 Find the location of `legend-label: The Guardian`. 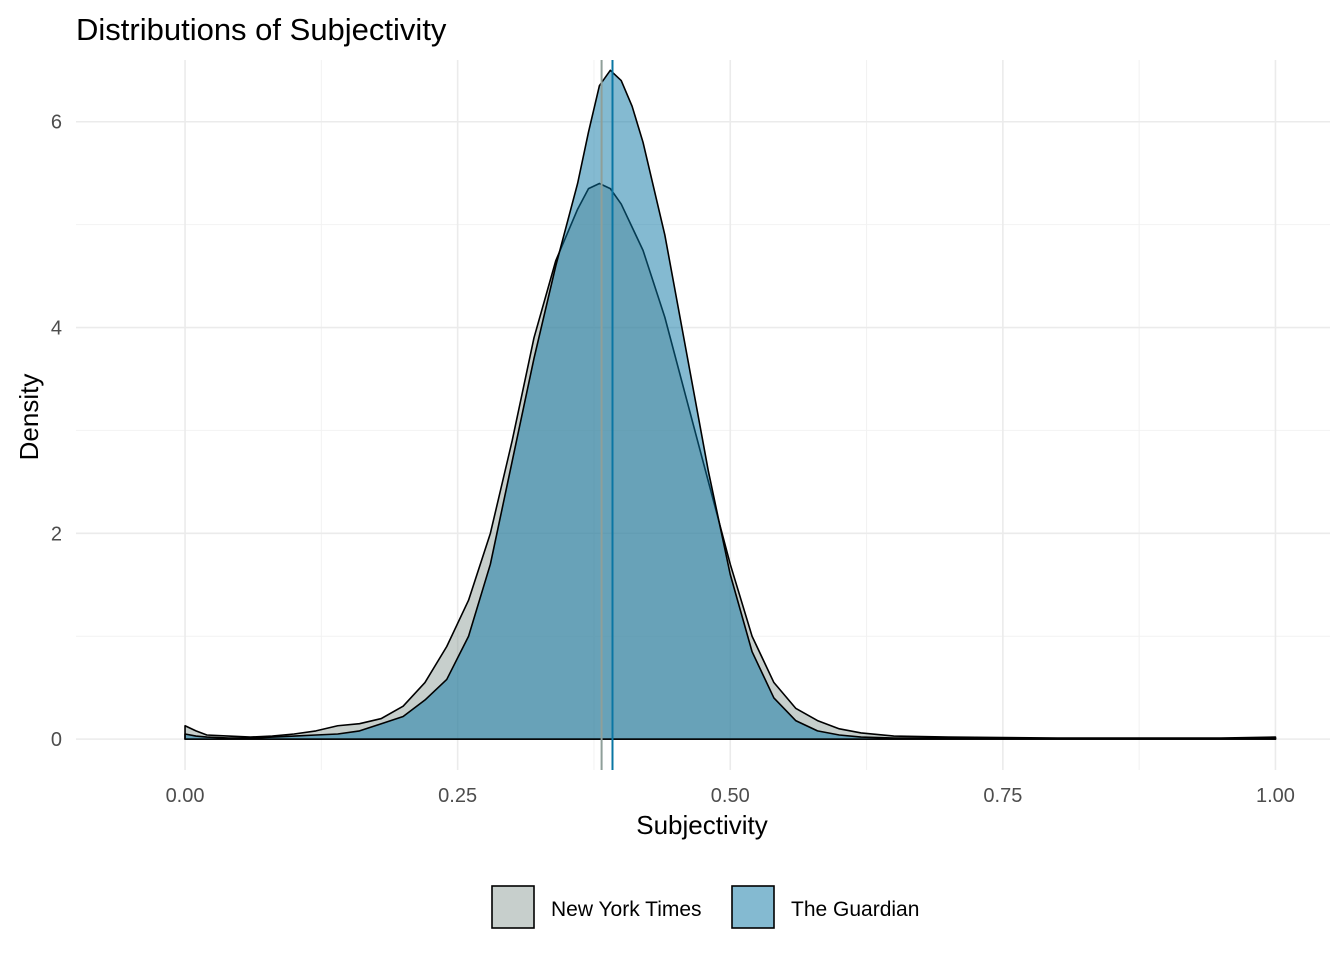

legend-label: The Guardian is located at coordinates (855, 909).